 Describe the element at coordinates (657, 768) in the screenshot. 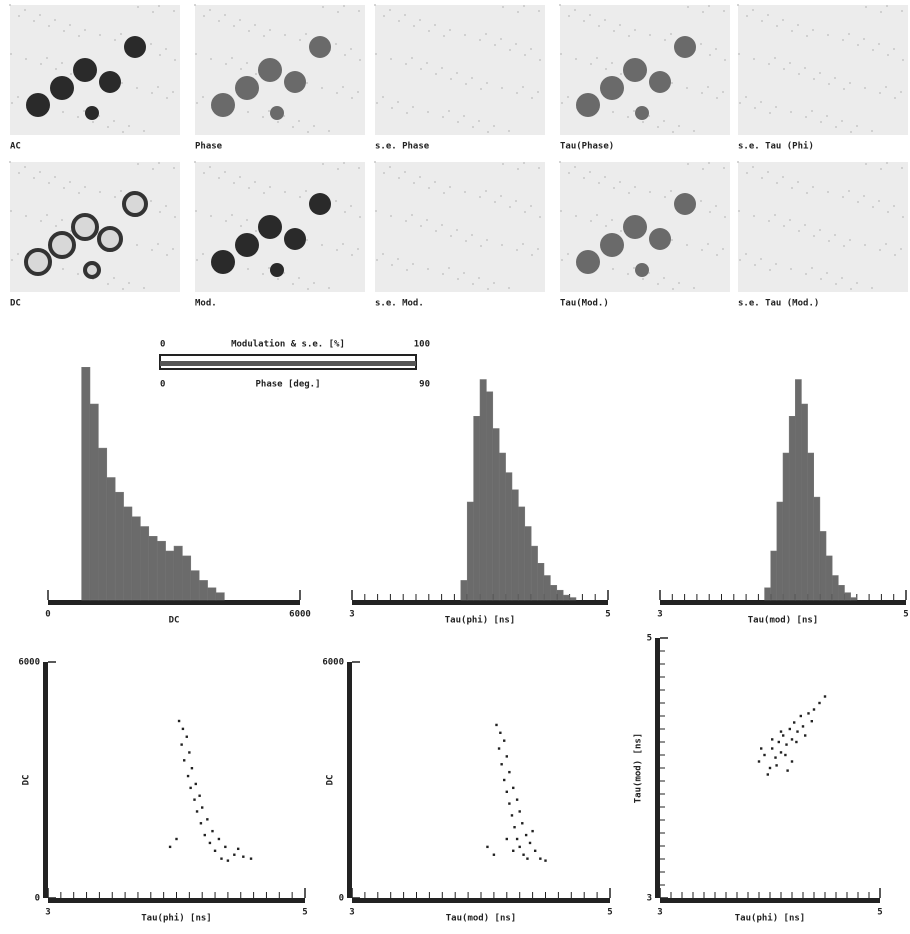

I see `y-axis-bar` at that location.